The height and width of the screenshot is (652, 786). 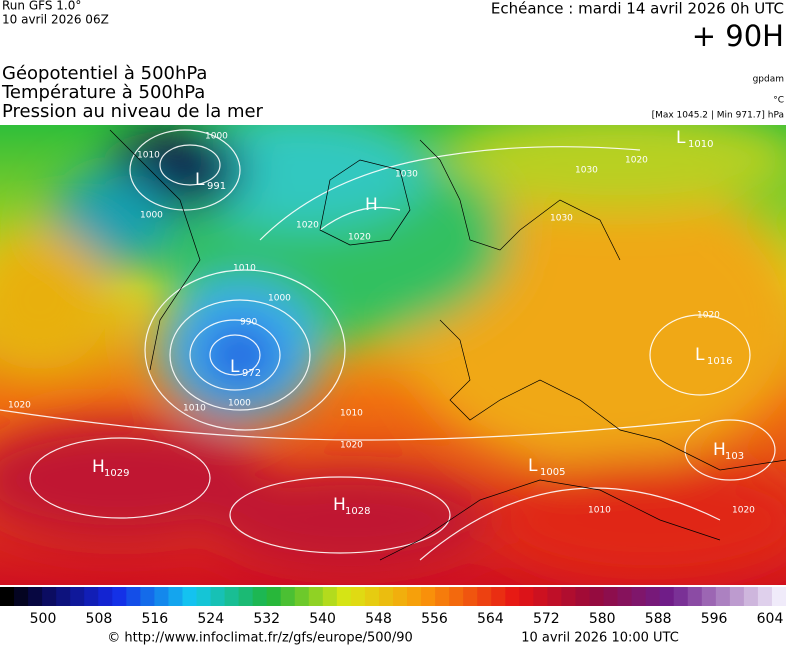 I want to click on center-value: 991, so click(x=216, y=186).